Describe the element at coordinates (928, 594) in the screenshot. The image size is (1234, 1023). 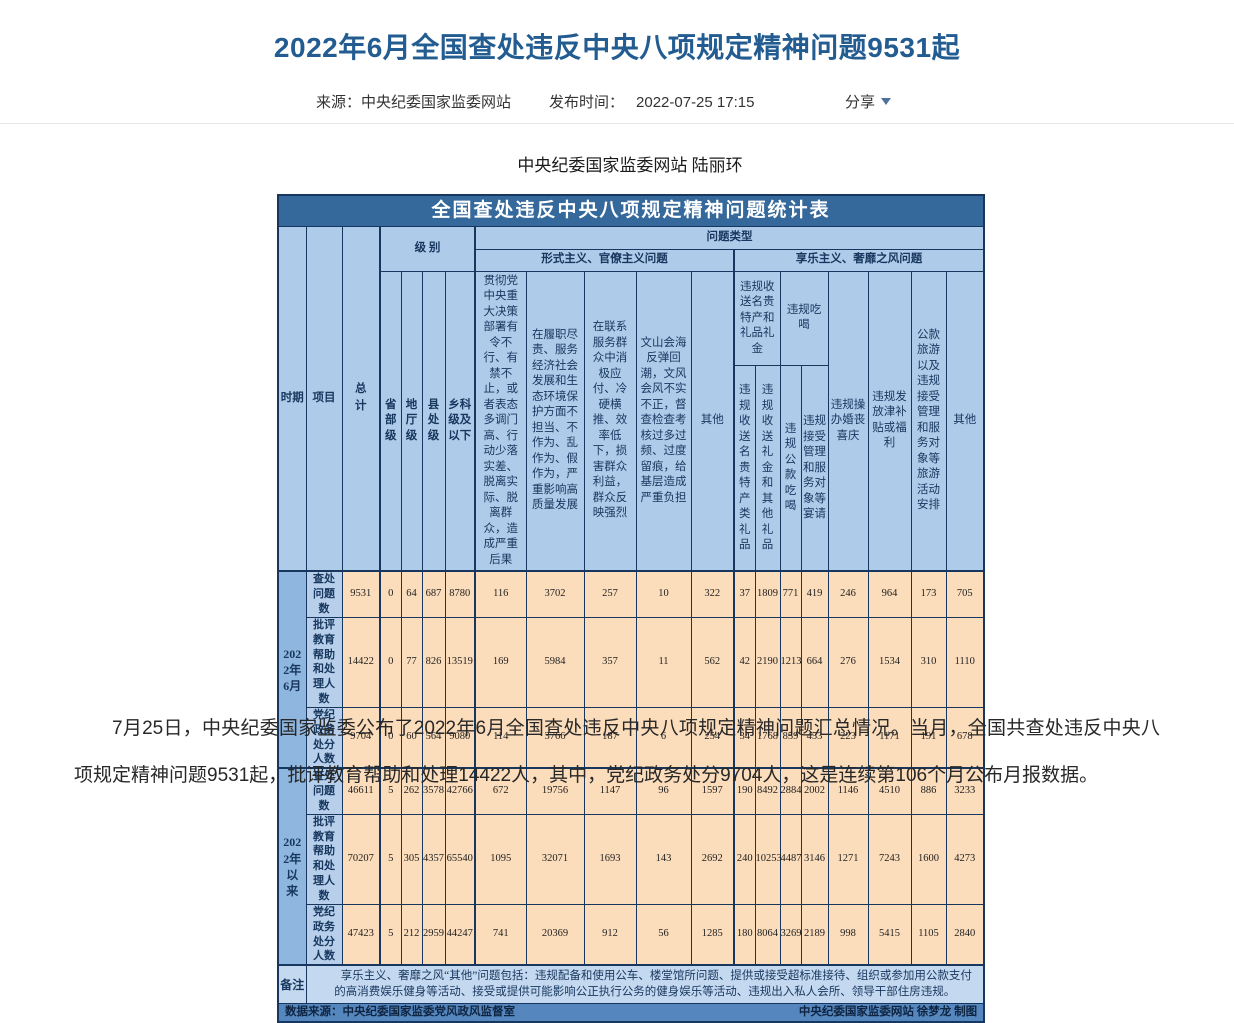
I see `data-cell: 173` at that location.